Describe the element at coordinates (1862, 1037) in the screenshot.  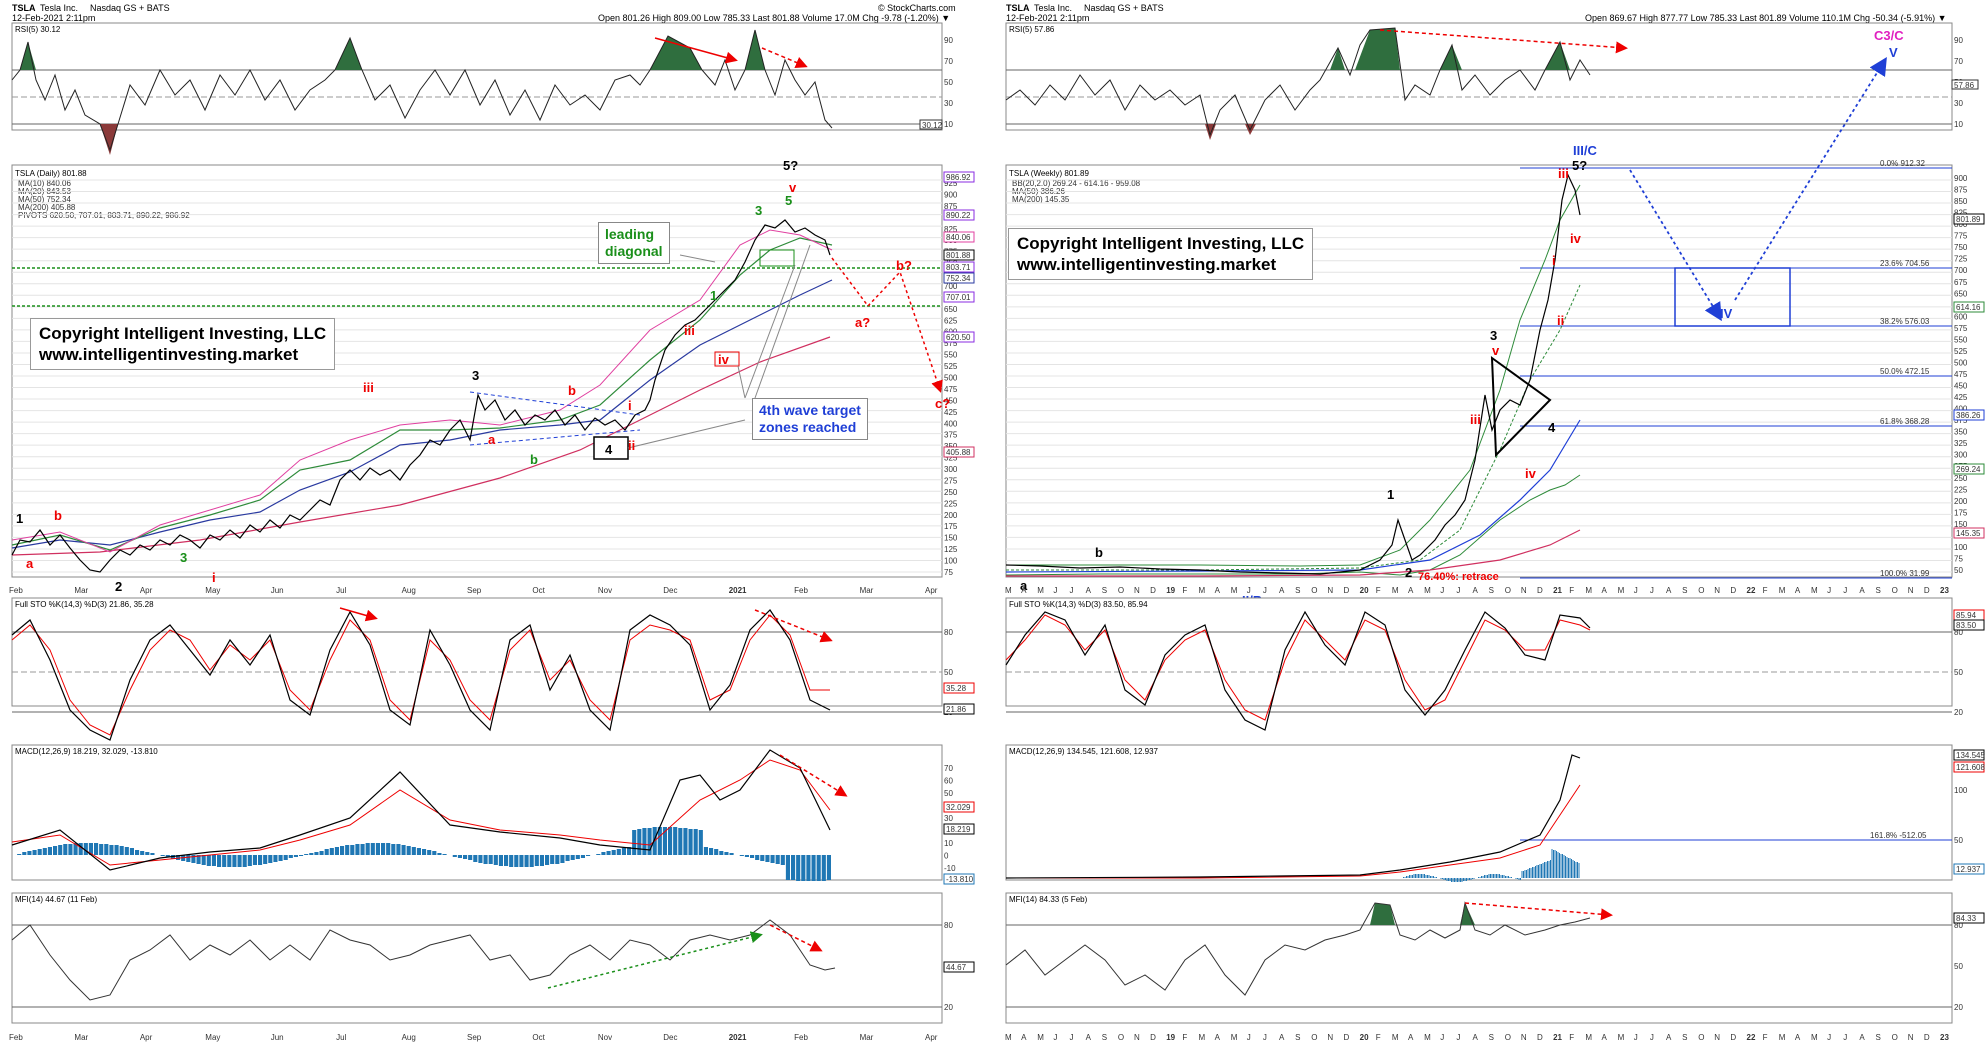
I see `x-tick-label: A` at that location.